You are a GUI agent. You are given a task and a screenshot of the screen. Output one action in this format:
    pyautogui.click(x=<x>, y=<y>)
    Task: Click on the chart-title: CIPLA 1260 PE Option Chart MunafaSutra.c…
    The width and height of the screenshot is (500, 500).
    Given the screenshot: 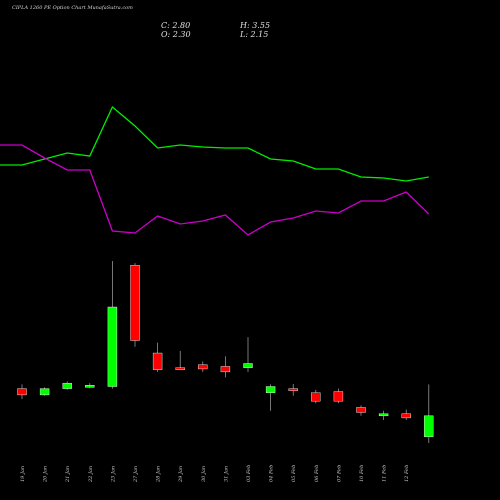 What is the action you would take?
    pyautogui.click(x=72, y=8)
    